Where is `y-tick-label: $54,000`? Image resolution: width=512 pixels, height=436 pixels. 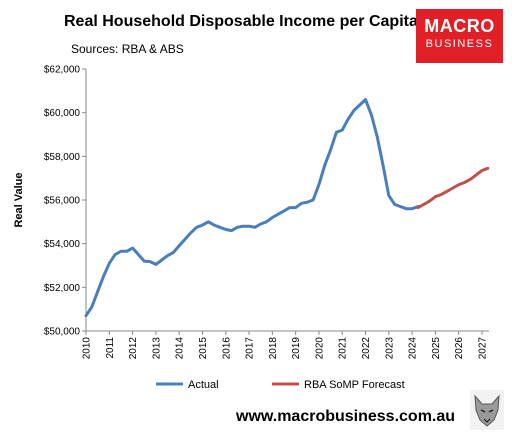 y-tick-label: $54,000 is located at coordinates (62, 244).